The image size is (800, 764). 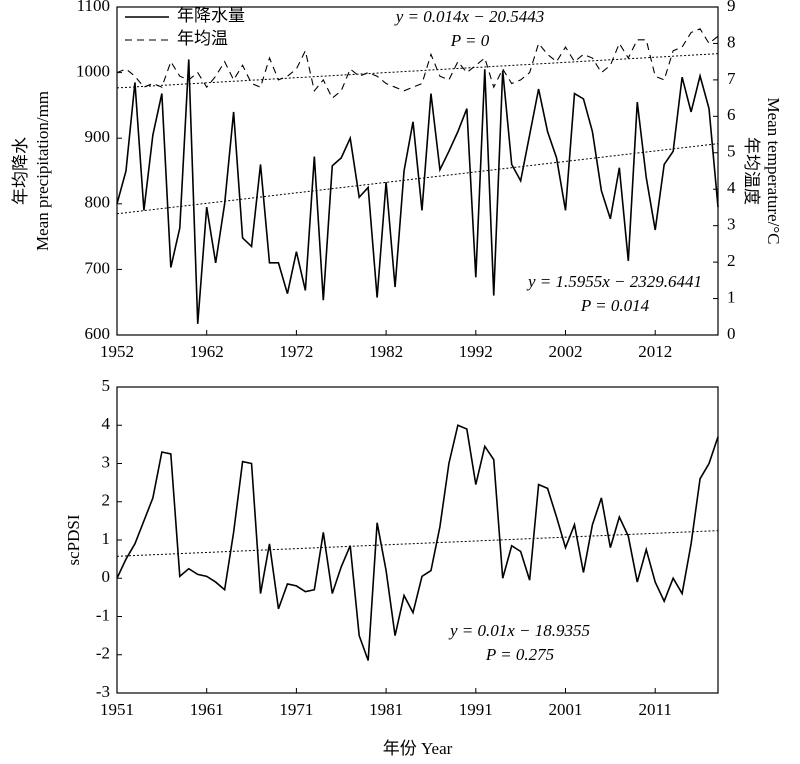 I want to click on y-axis-label: Mean precipitation/mm, so click(x=42, y=171).